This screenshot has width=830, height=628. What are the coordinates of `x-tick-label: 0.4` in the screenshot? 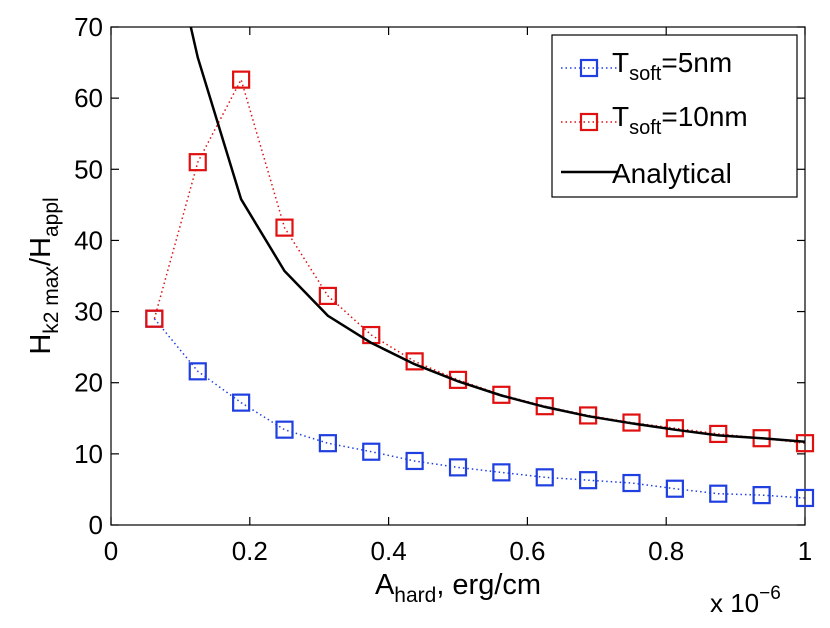 It's located at (389, 551).